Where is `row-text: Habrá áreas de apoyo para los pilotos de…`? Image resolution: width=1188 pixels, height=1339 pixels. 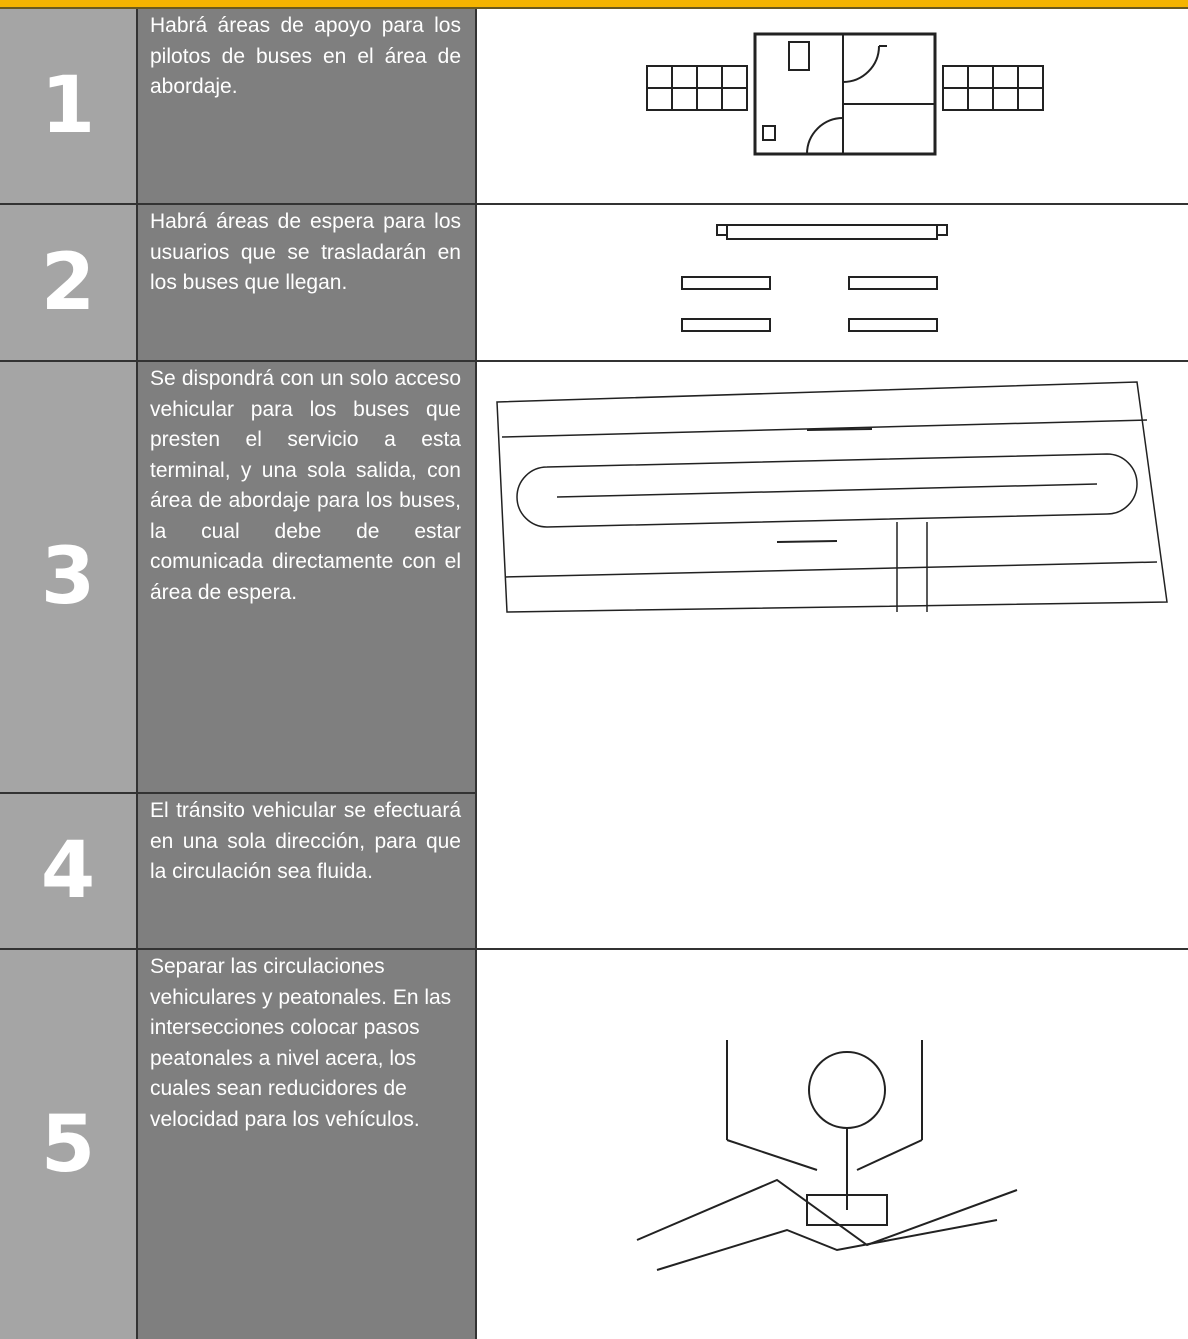
row-text: Habrá áreas de apoyo para los pilotos de… is located at coordinates (307, 106).